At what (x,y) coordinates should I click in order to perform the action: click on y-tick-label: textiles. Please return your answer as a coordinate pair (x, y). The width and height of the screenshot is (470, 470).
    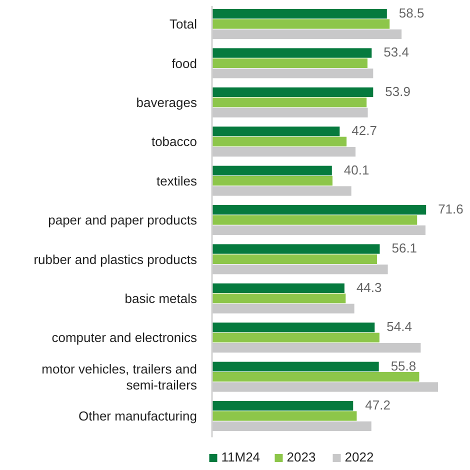
    Looking at the image, I should click on (177, 181).